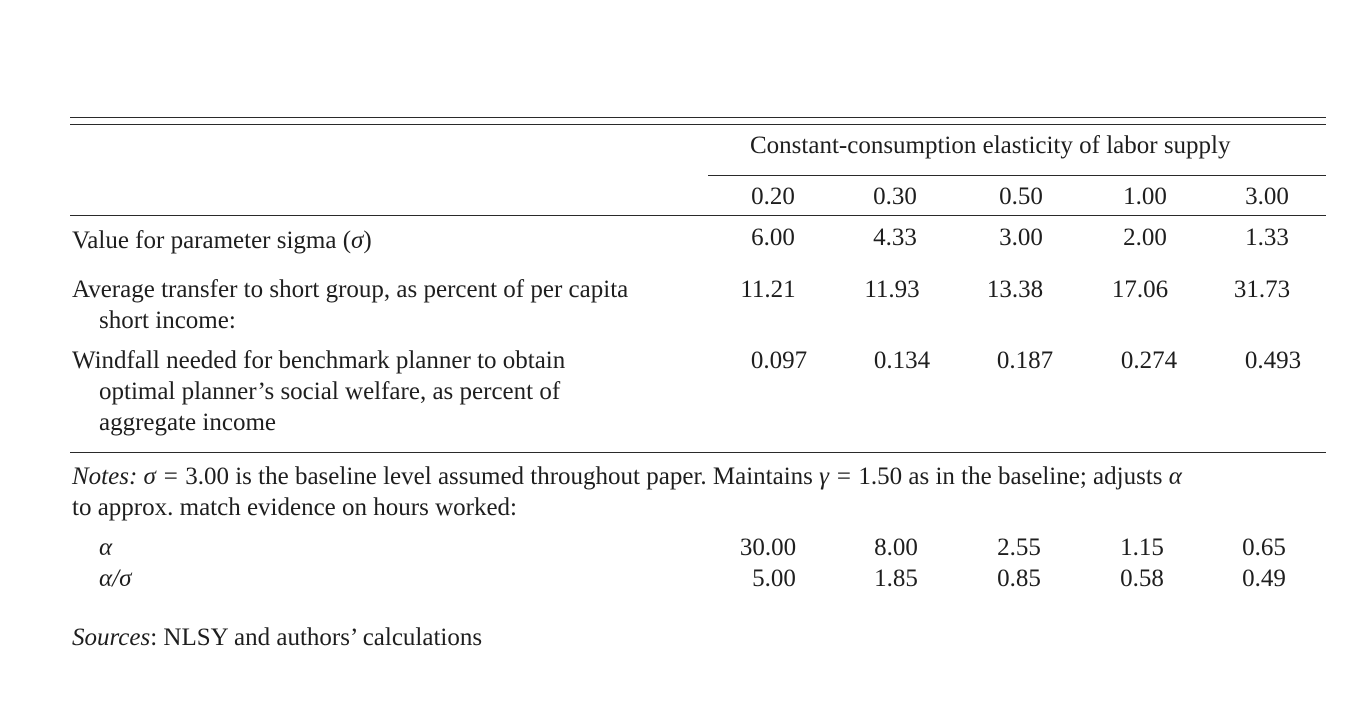 The width and height of the screenshot is (1369, 721). What do you see at coordinates (1142, 578) in the screenshot?
I see `table-cell: 0.58` at bounding box center [1142, 578].